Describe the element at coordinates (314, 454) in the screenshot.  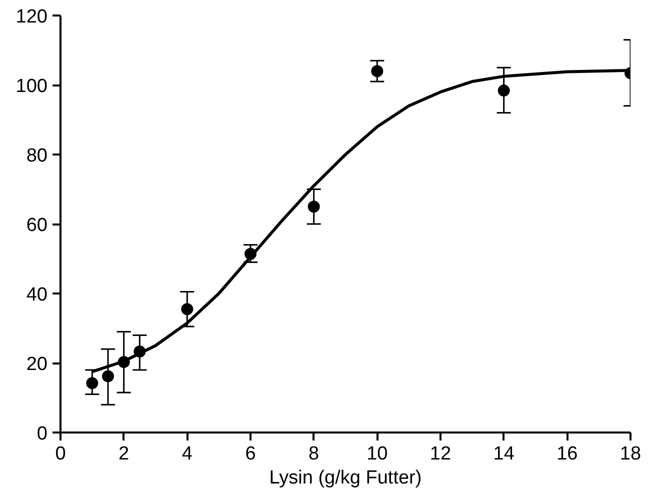
I see `x-tick-label: 8` at that location.